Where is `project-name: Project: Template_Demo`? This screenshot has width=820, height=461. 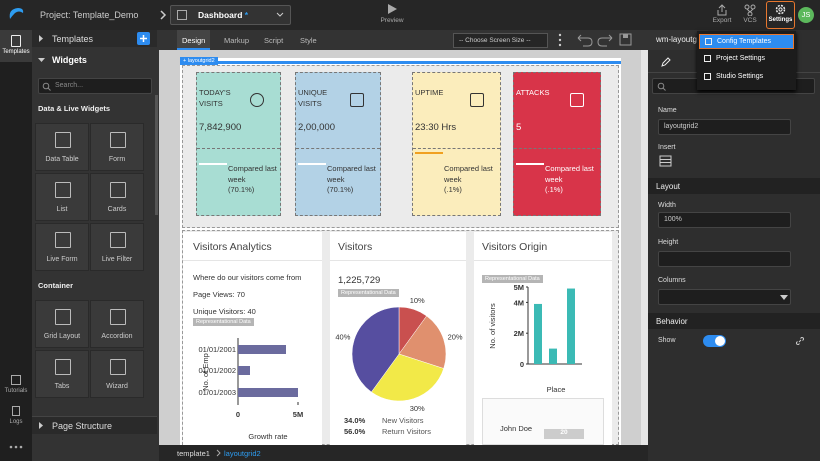
project-name: Project: Template_Demo is located at coordinates (89, 15).